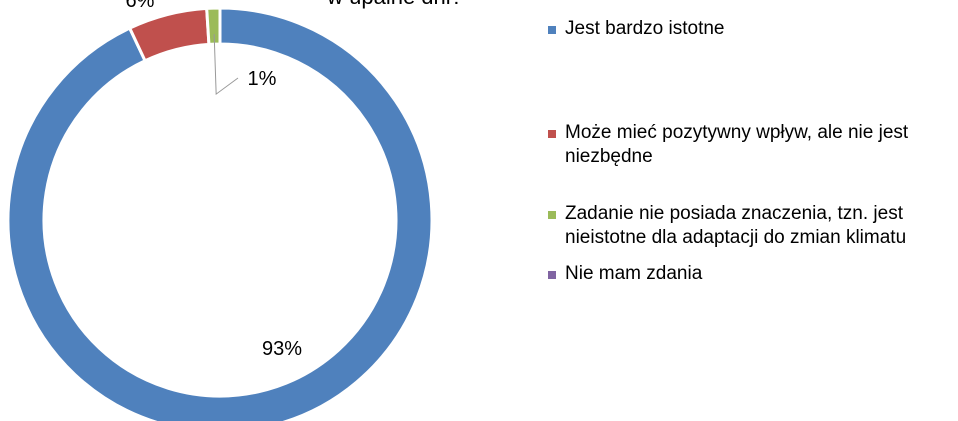 This screenshot has width=958, height=421. I want to click on legend-item: Jest bardzo istotne, so click(750, 29).